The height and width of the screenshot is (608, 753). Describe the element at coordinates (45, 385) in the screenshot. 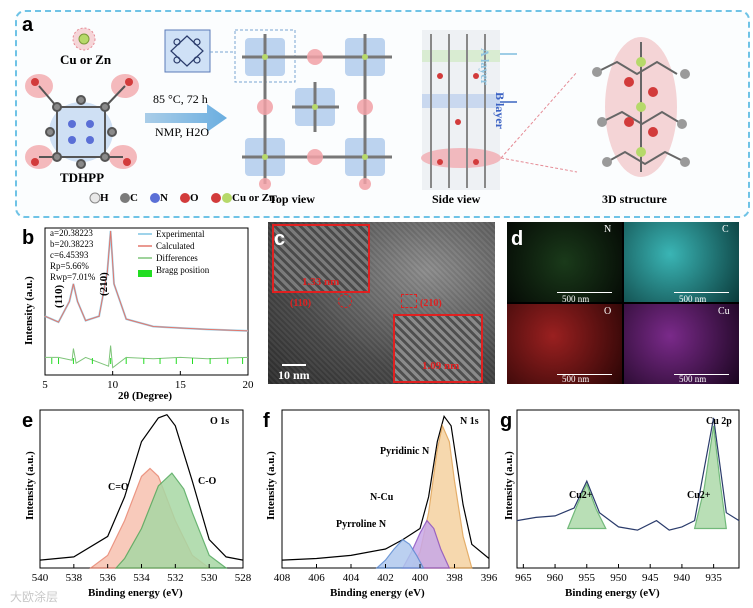

I see `xrd-series-tick-label-5: 5` at that location.